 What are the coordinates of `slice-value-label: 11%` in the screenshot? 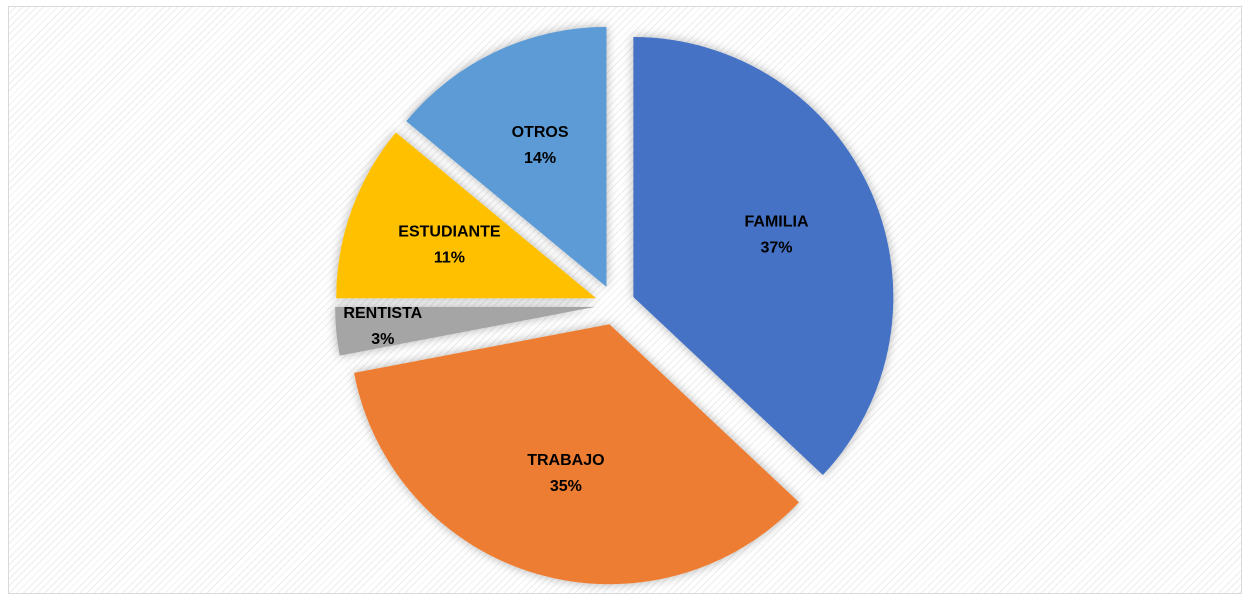 It's located at (449, 258).